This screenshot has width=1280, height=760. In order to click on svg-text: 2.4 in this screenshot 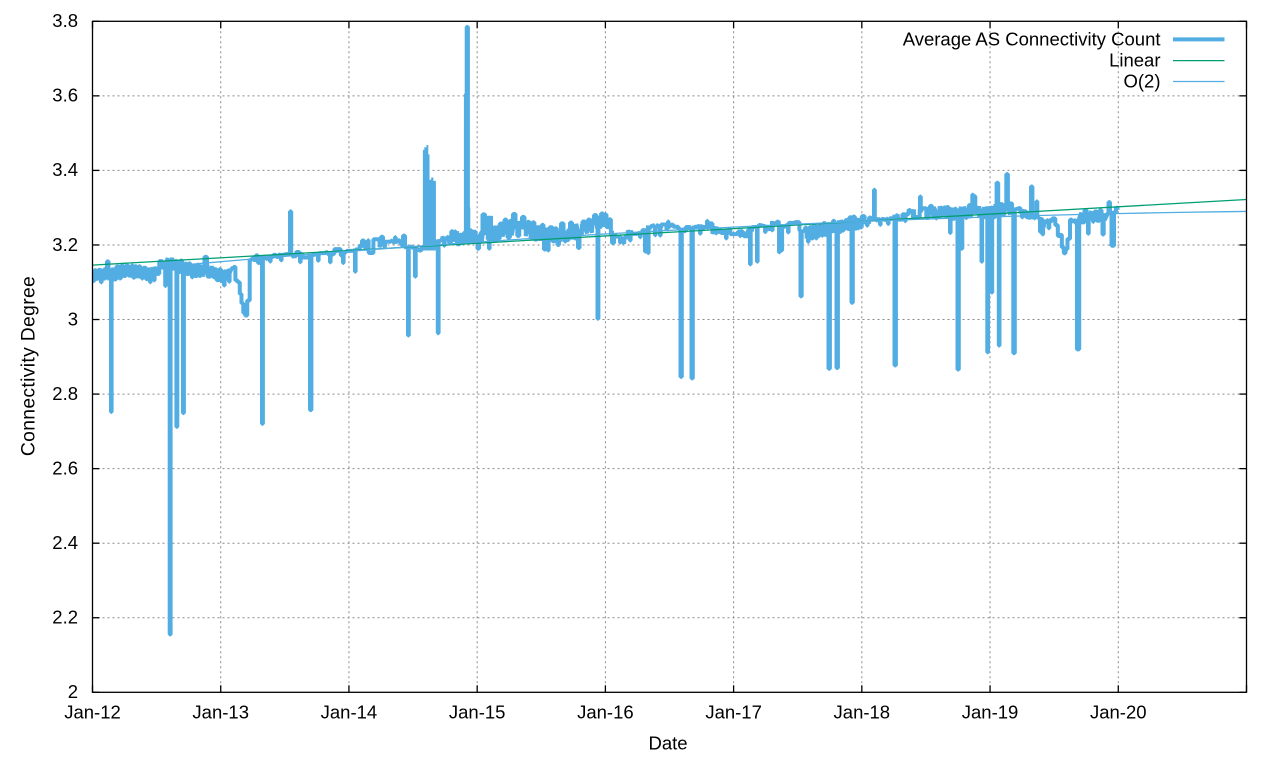, I will do `click(65, 542)`.